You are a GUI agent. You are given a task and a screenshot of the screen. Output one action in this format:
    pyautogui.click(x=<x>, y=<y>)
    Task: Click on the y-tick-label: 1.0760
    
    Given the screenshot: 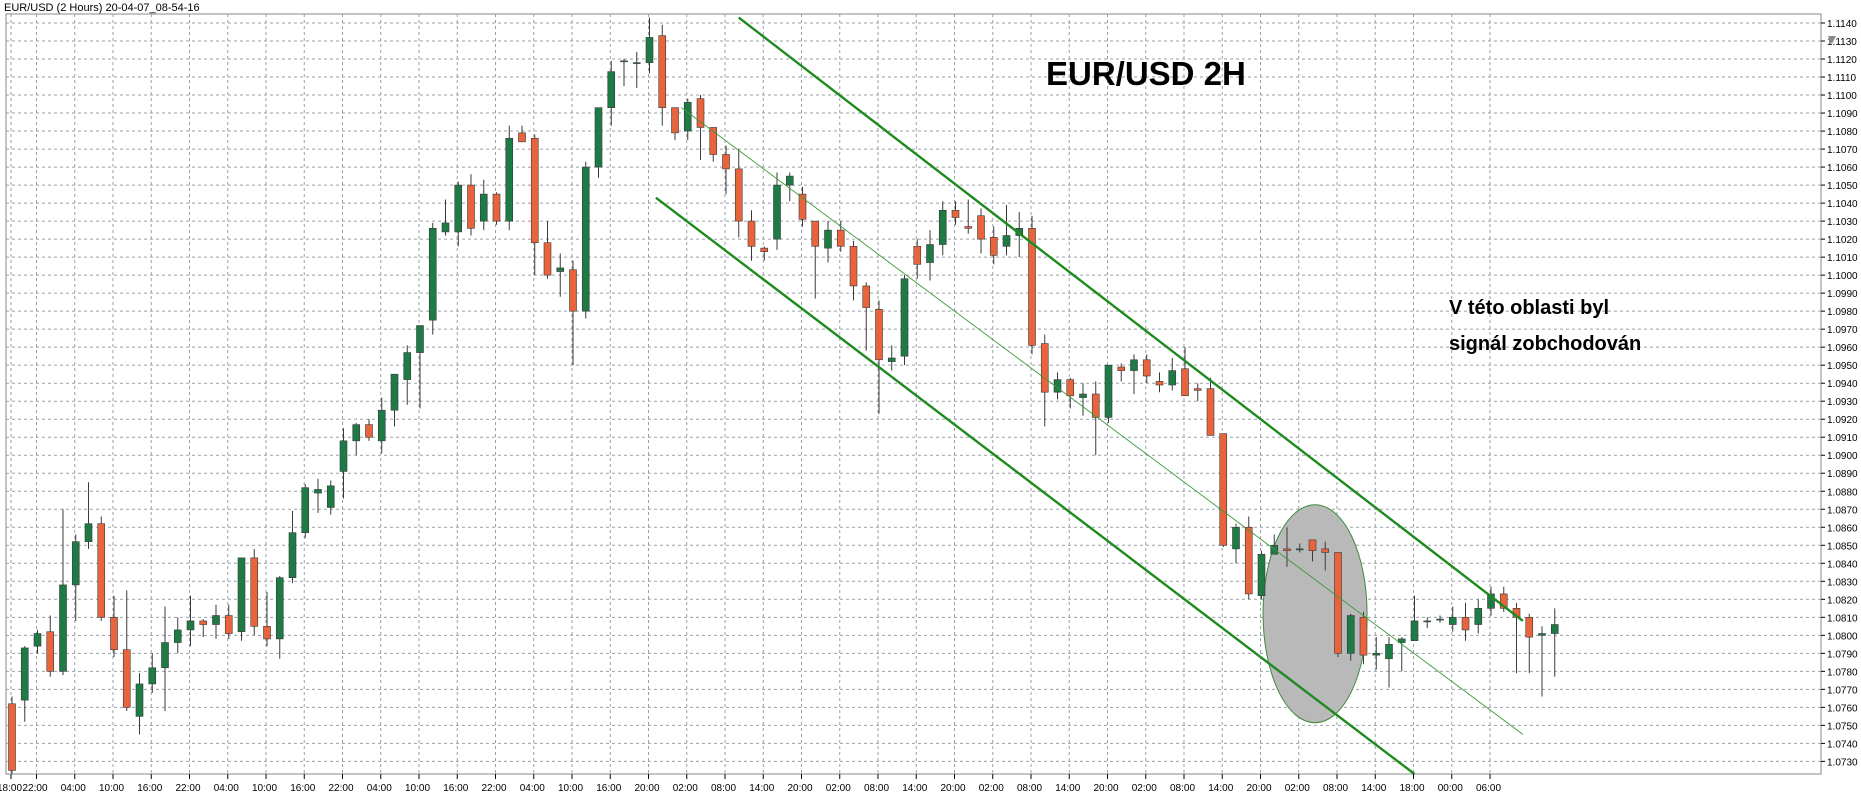 What is the action you would take?
    pyautogui.click(x=1842, y=708)
    